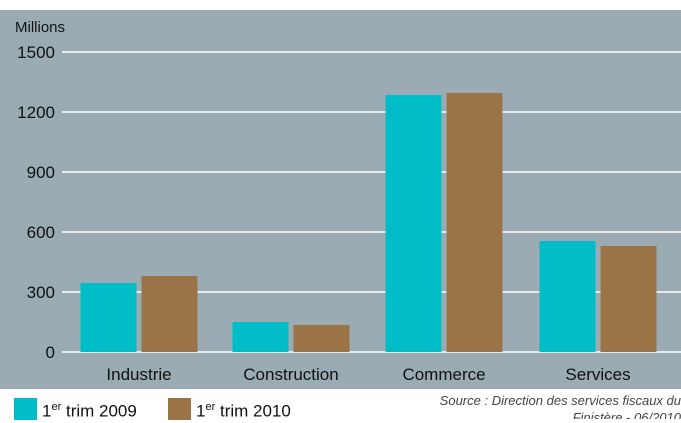 This screenshot has width=681, height=423. What do you see at coordinates (41, 232) in the screenshot?
I see `y-tick-label-600: 600` at bounding box center [41, 232].